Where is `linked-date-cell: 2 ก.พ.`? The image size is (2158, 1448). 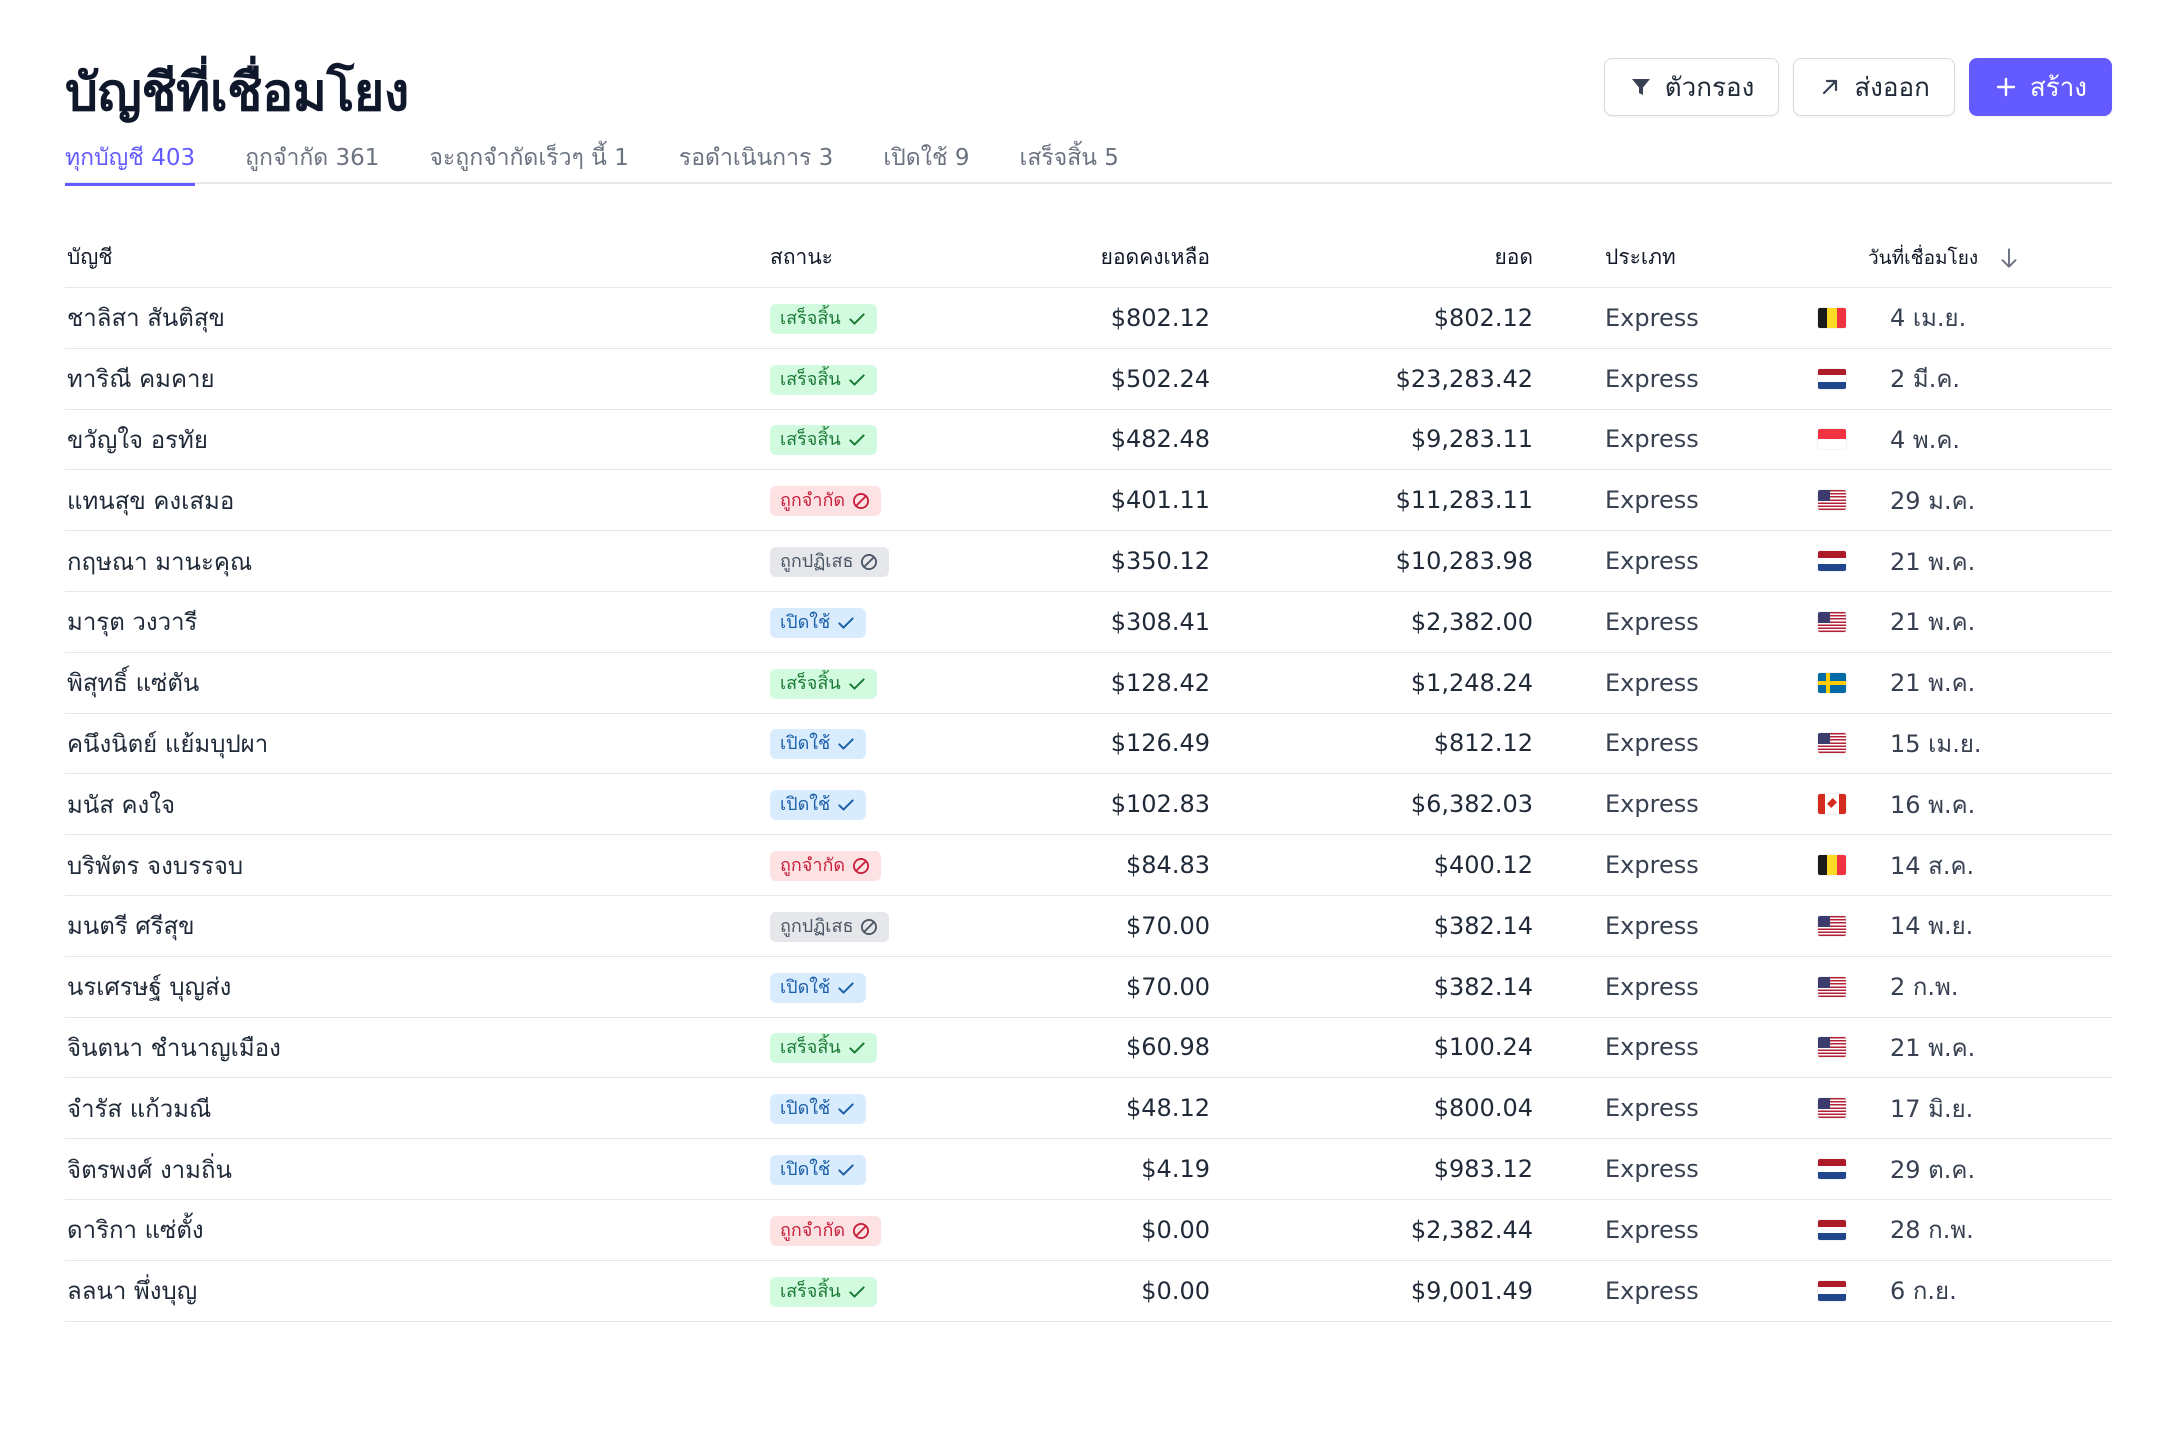 linked-date-cell: 2 ก.พ. is located at coordinates (1924, 987).